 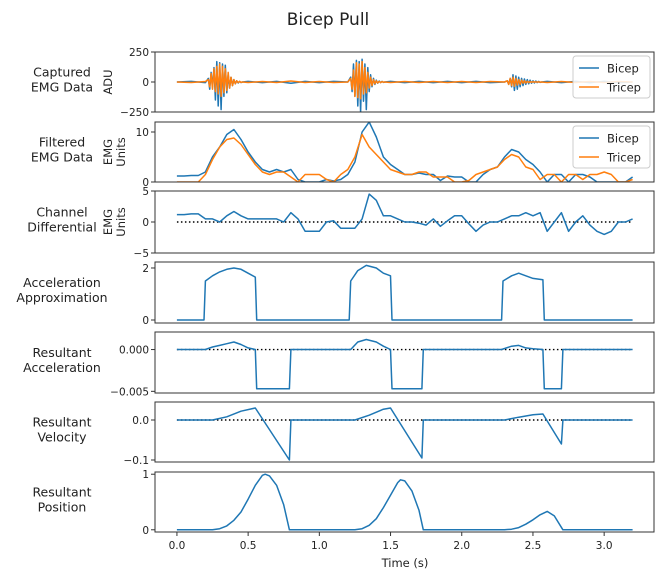 What do you see at coordinates (604, 546) in the screenshot?
I see `x-tick-label: 3.0` at bounding box center [604, 546].